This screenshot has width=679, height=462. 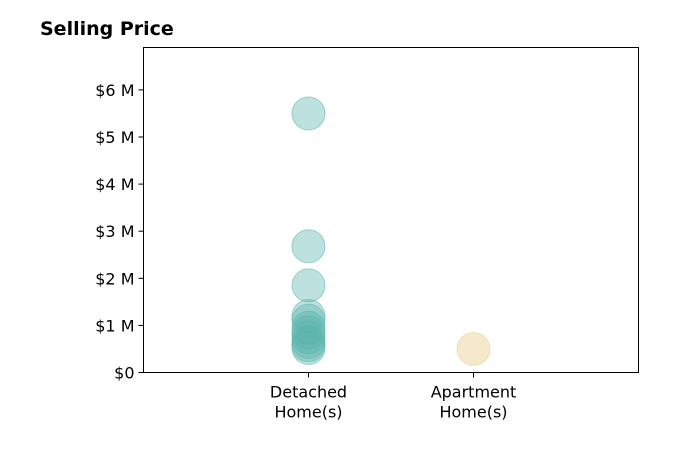 What do you see at coordinates (114, 184) in the screenshot?
I see `y-tick-label: $4 M` at bounding box center [114, 184].